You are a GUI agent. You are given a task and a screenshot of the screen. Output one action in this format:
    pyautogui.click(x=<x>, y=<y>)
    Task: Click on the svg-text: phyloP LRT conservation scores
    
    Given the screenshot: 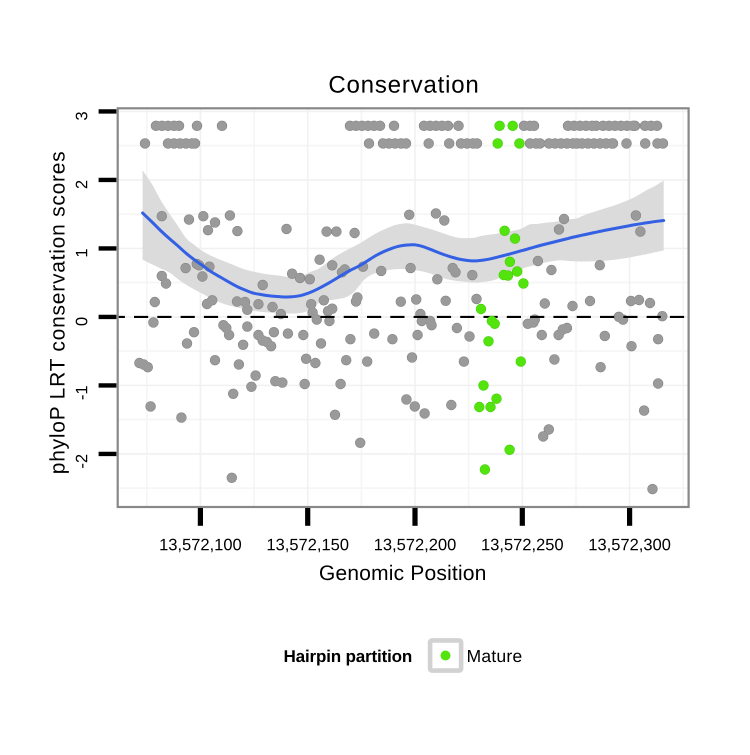 What is the action you would take?
    pyautogui.click(x=57, y=313)
    